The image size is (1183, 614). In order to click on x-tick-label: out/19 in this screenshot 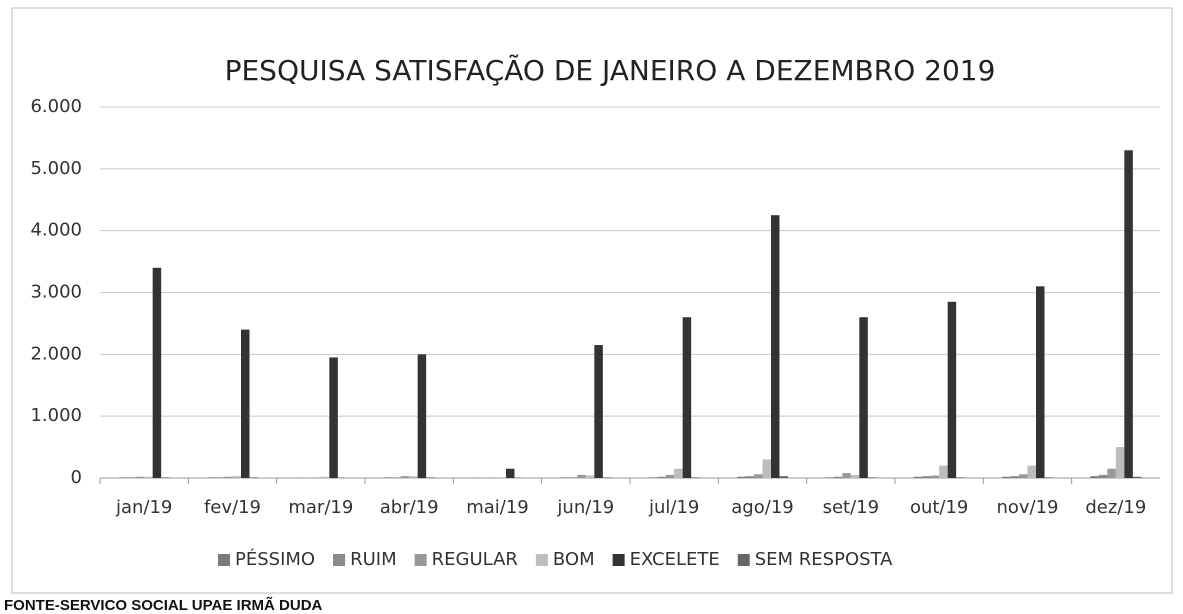, I will do `click(939, 507)`.